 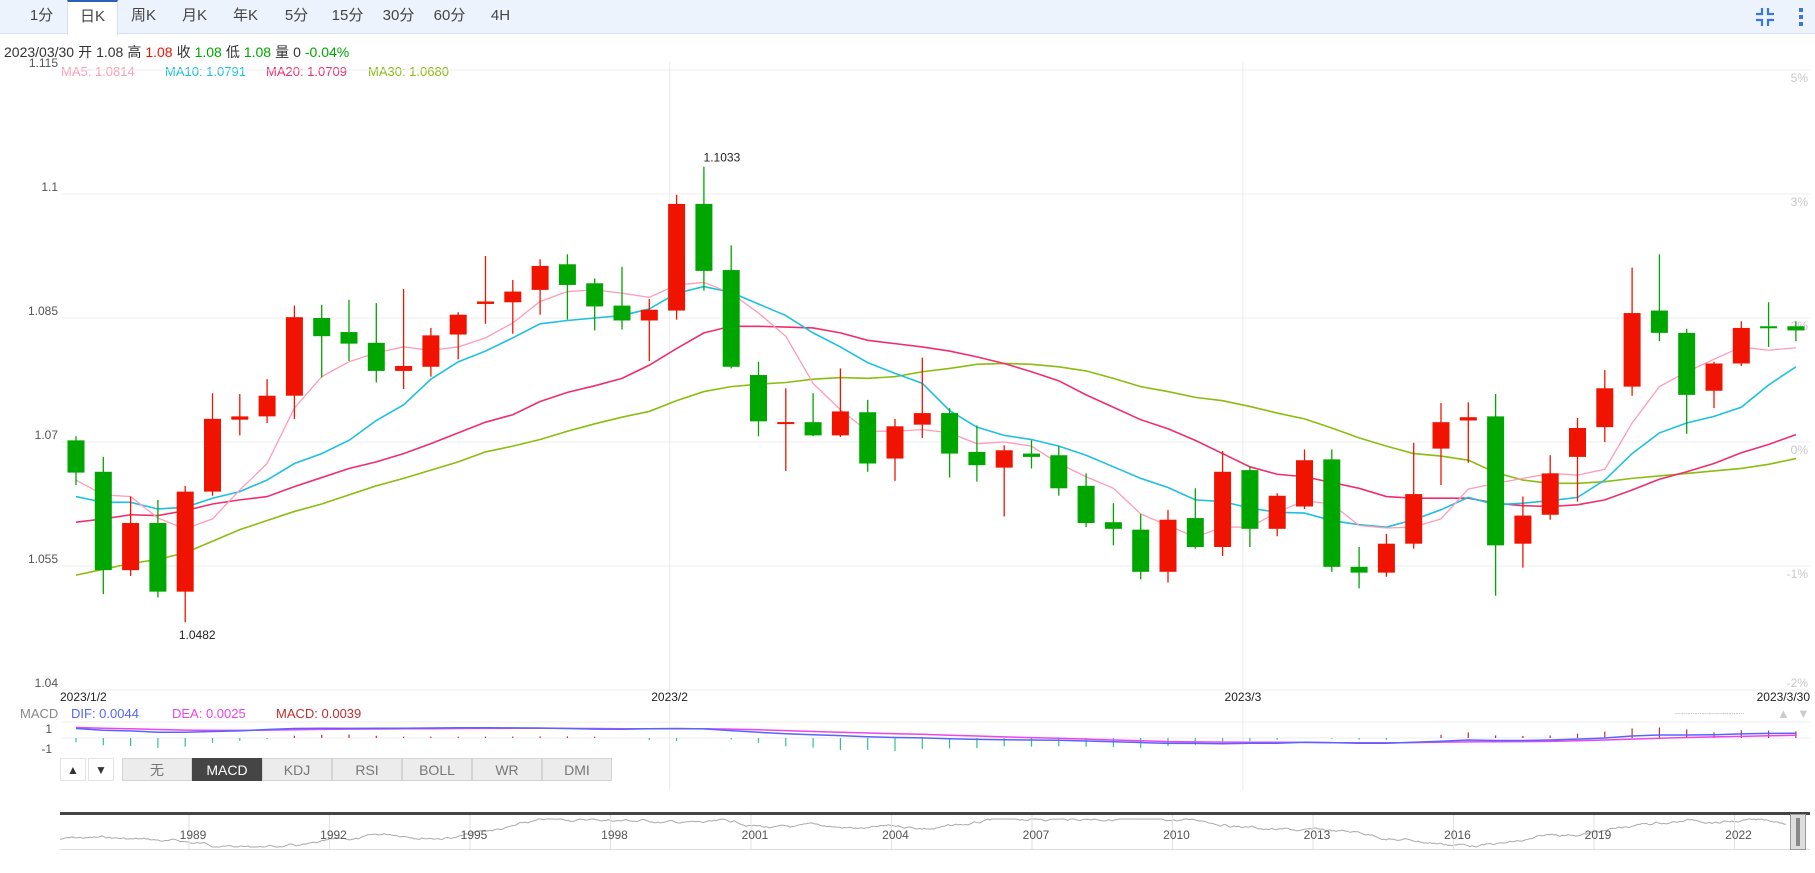 What do you see at coordinates (159, 52) in the screenshot?
I see `high-value: 1.08` at bounding box center [159, 52].